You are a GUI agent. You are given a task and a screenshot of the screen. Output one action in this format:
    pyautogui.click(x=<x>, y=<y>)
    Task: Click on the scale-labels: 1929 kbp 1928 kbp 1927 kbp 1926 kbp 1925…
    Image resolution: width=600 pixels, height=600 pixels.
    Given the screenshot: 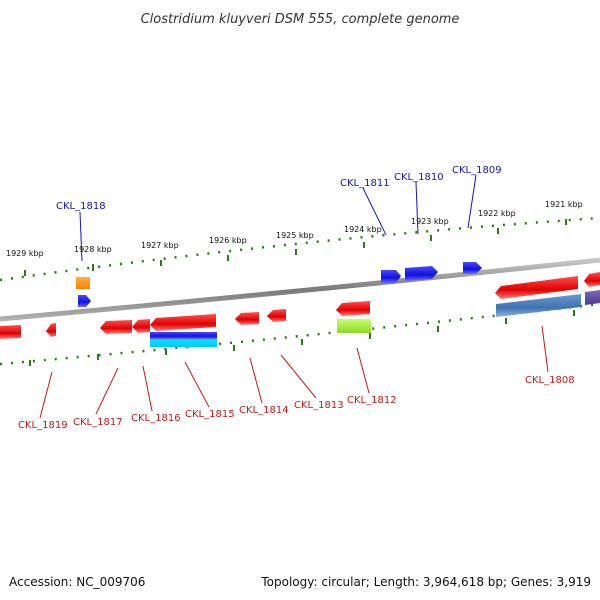 What is the action you would take?
    pyautogui.click(x=294, y=229)
    